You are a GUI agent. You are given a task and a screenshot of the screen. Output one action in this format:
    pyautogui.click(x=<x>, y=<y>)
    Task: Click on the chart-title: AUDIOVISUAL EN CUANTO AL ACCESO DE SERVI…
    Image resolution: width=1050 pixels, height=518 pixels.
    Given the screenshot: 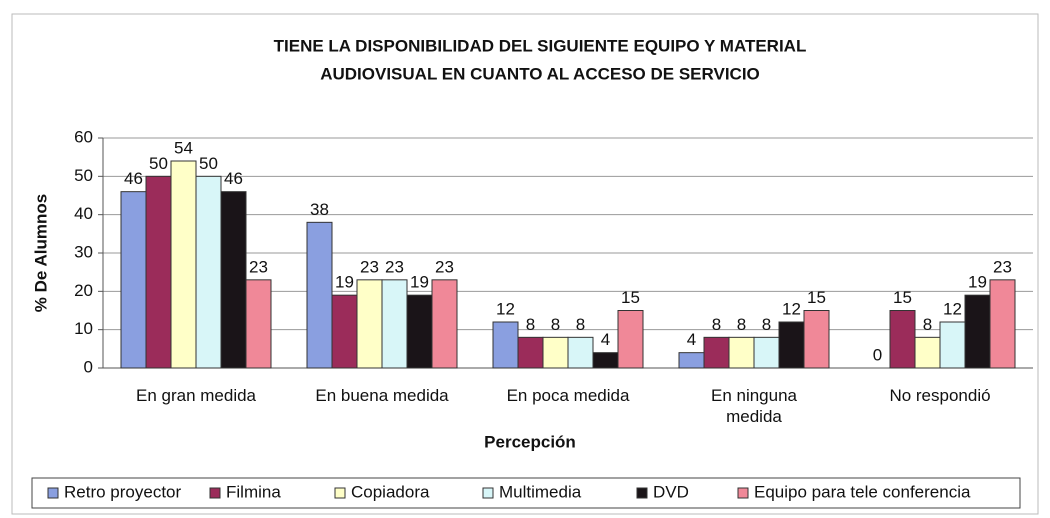 What is the action you would take?
    pyautogui.click(x=540, y=73)
    